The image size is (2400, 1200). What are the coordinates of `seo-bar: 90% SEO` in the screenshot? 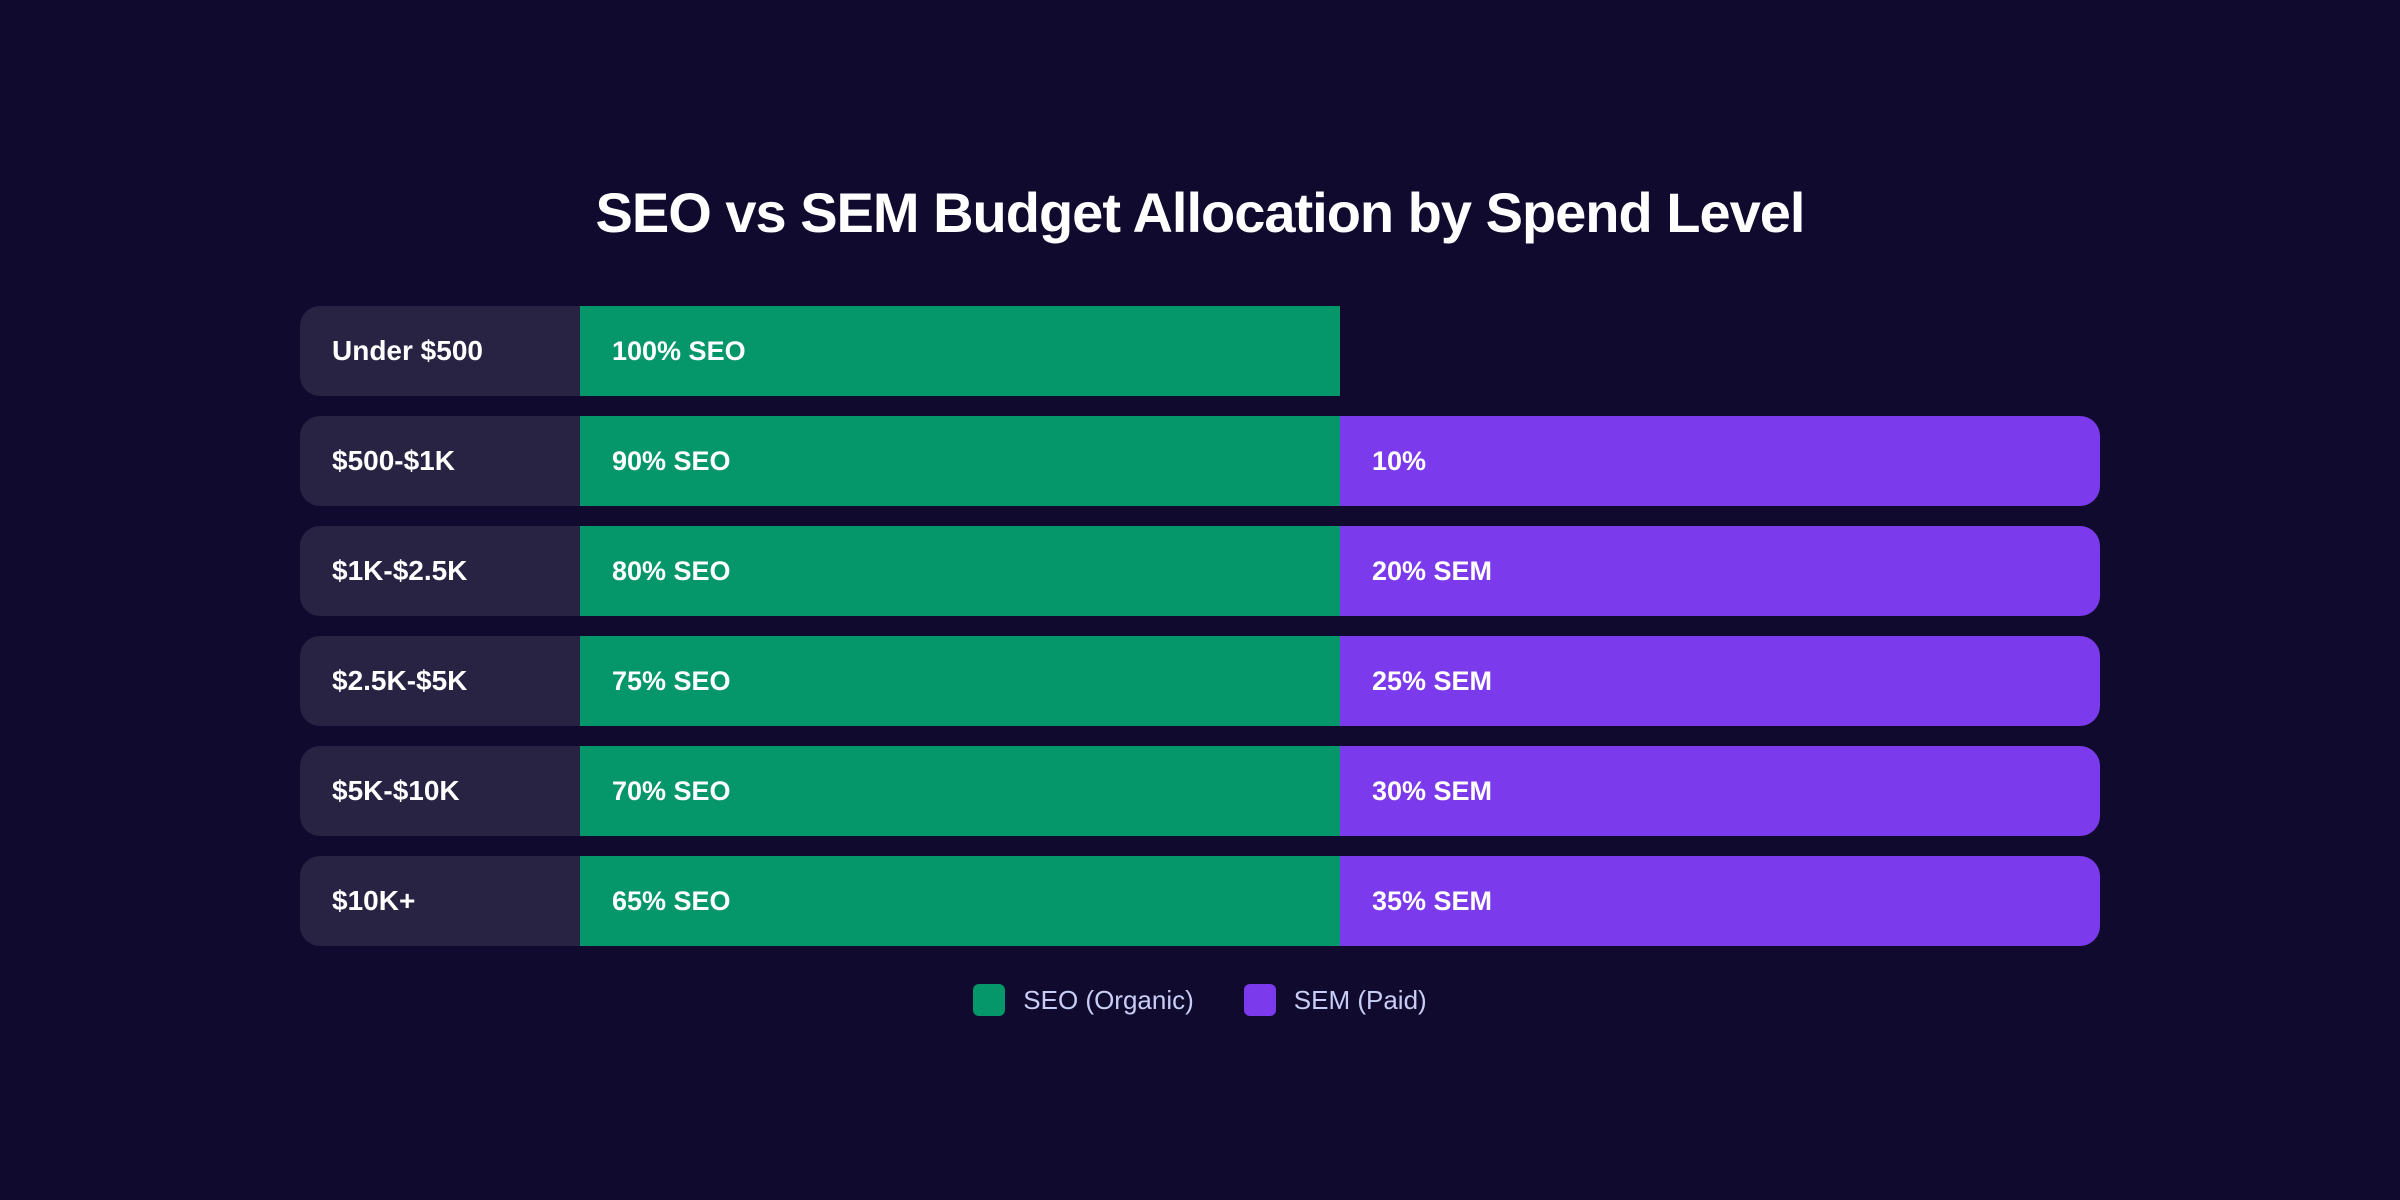 It's located at (960, 461).